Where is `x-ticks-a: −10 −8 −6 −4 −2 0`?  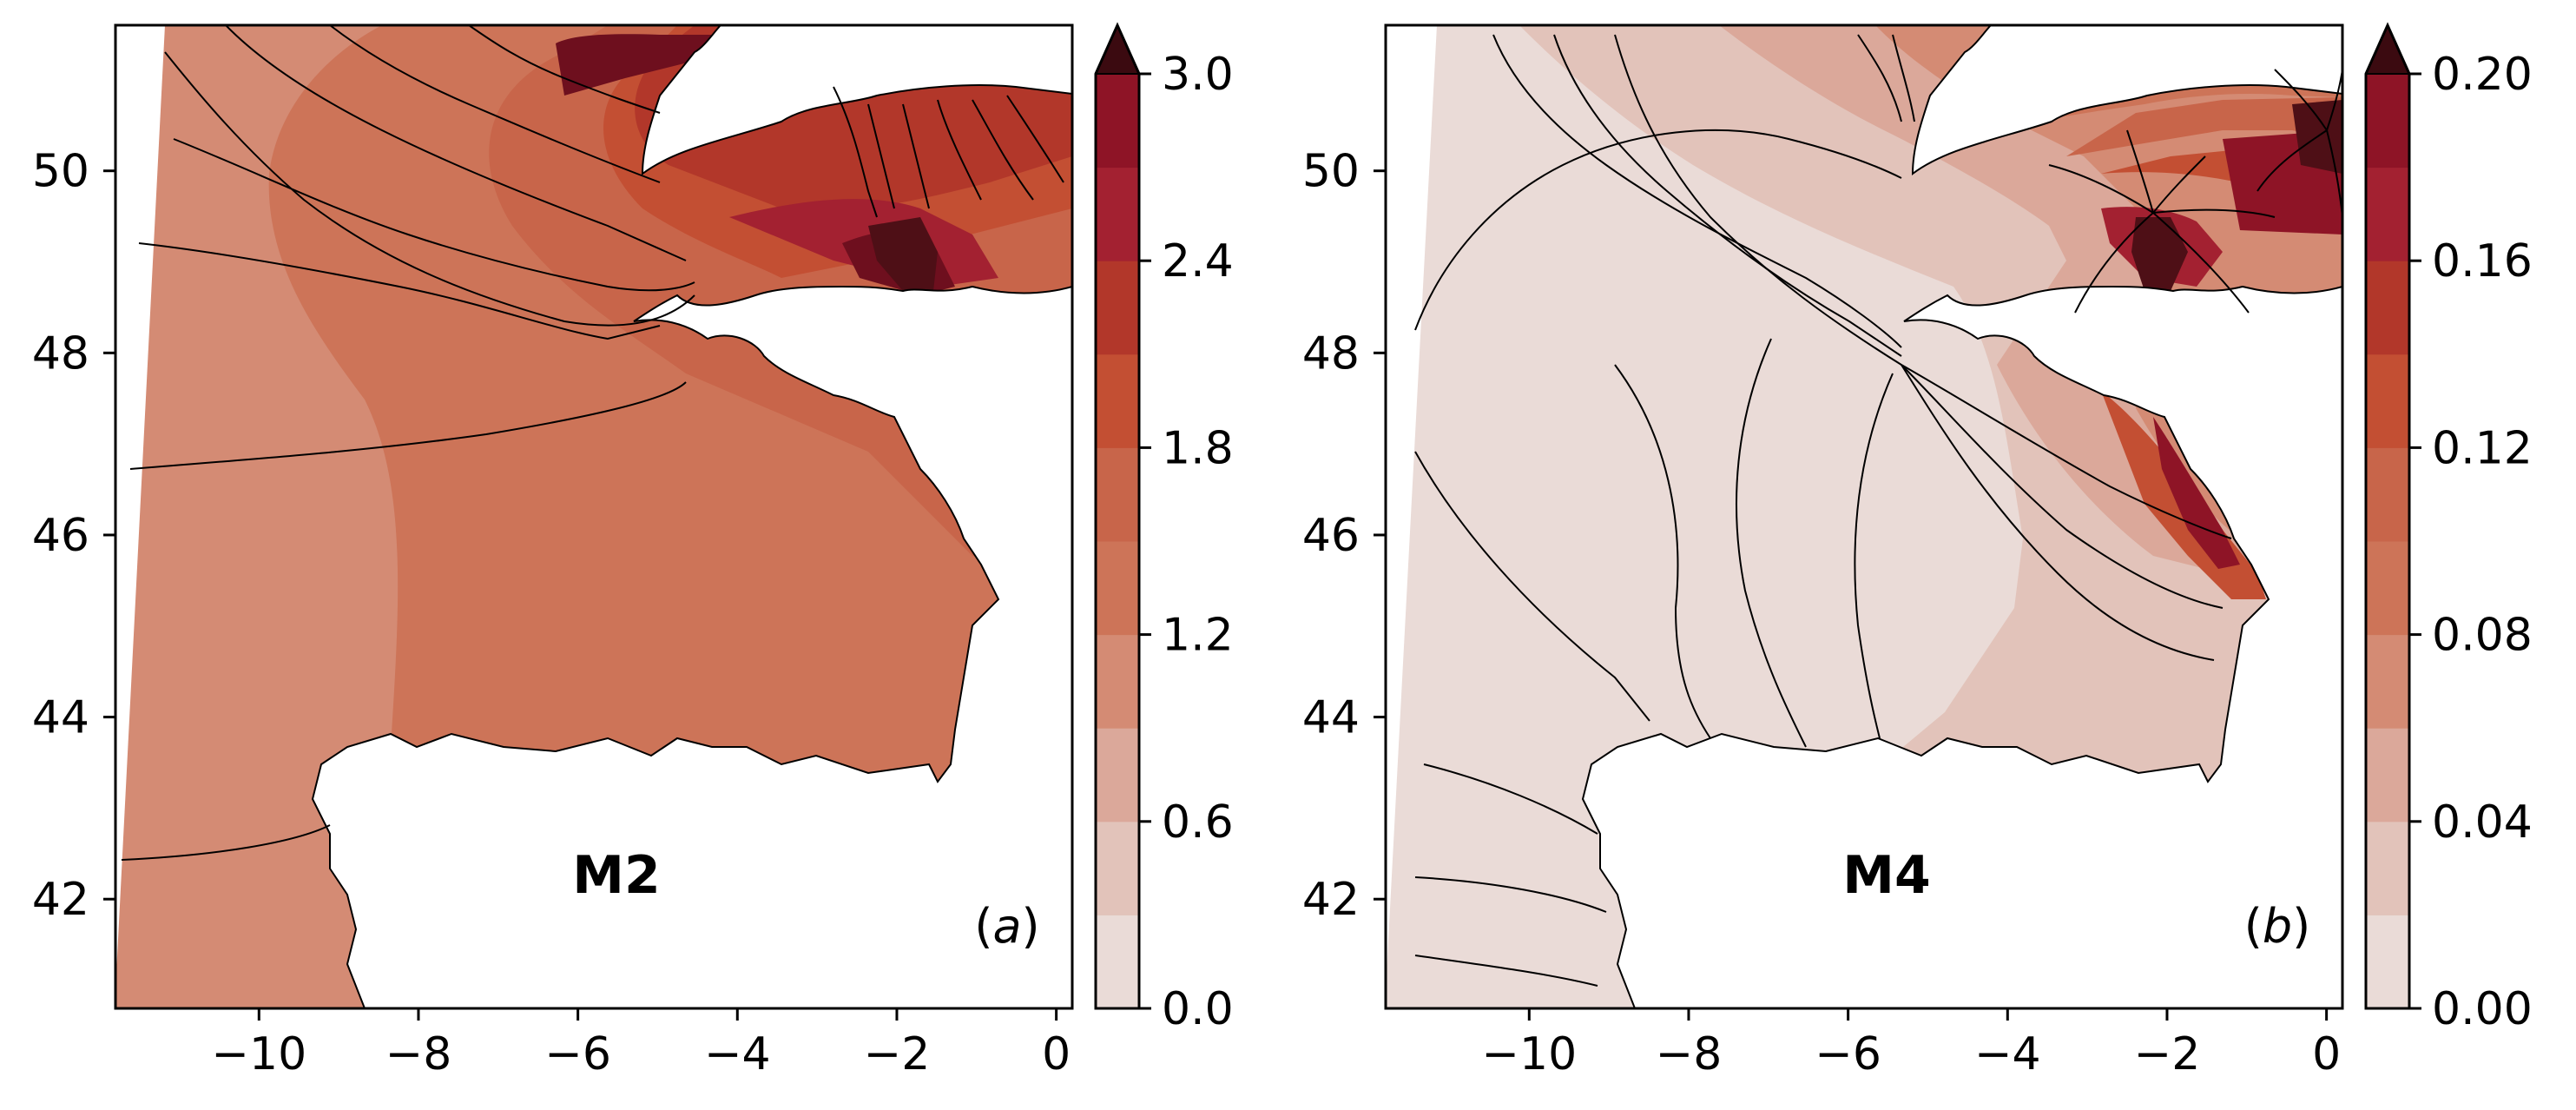
x-ticks-a: −10 −8 −6 −4 −2 0 is located at coordinates (641, 1044).